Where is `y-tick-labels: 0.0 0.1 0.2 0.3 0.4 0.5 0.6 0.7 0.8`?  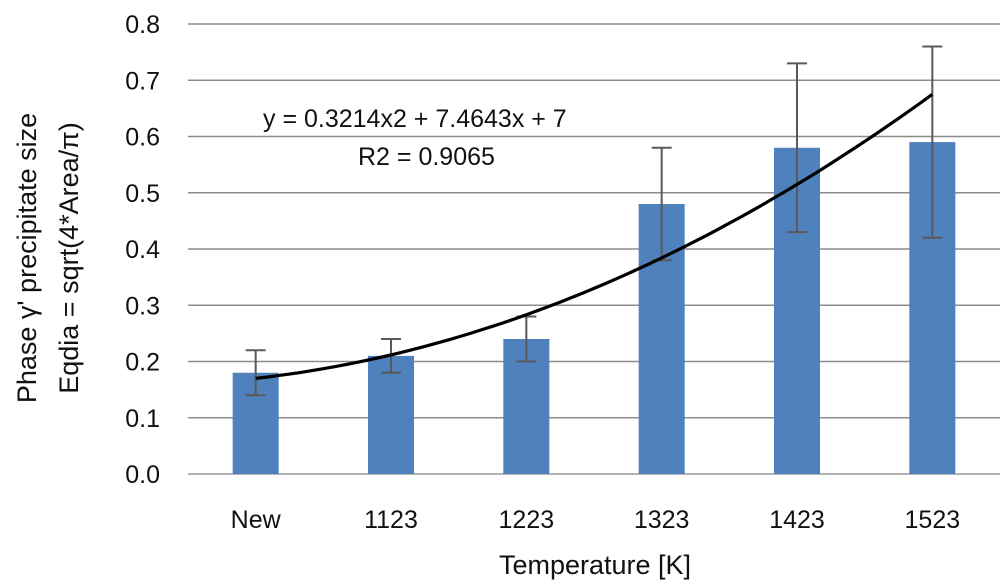
y-tick-labels: 0.0 0.1 0.2 0.3 0.4 0.5 0.6 0.7 0.8 is located at coordinates (142, 250).